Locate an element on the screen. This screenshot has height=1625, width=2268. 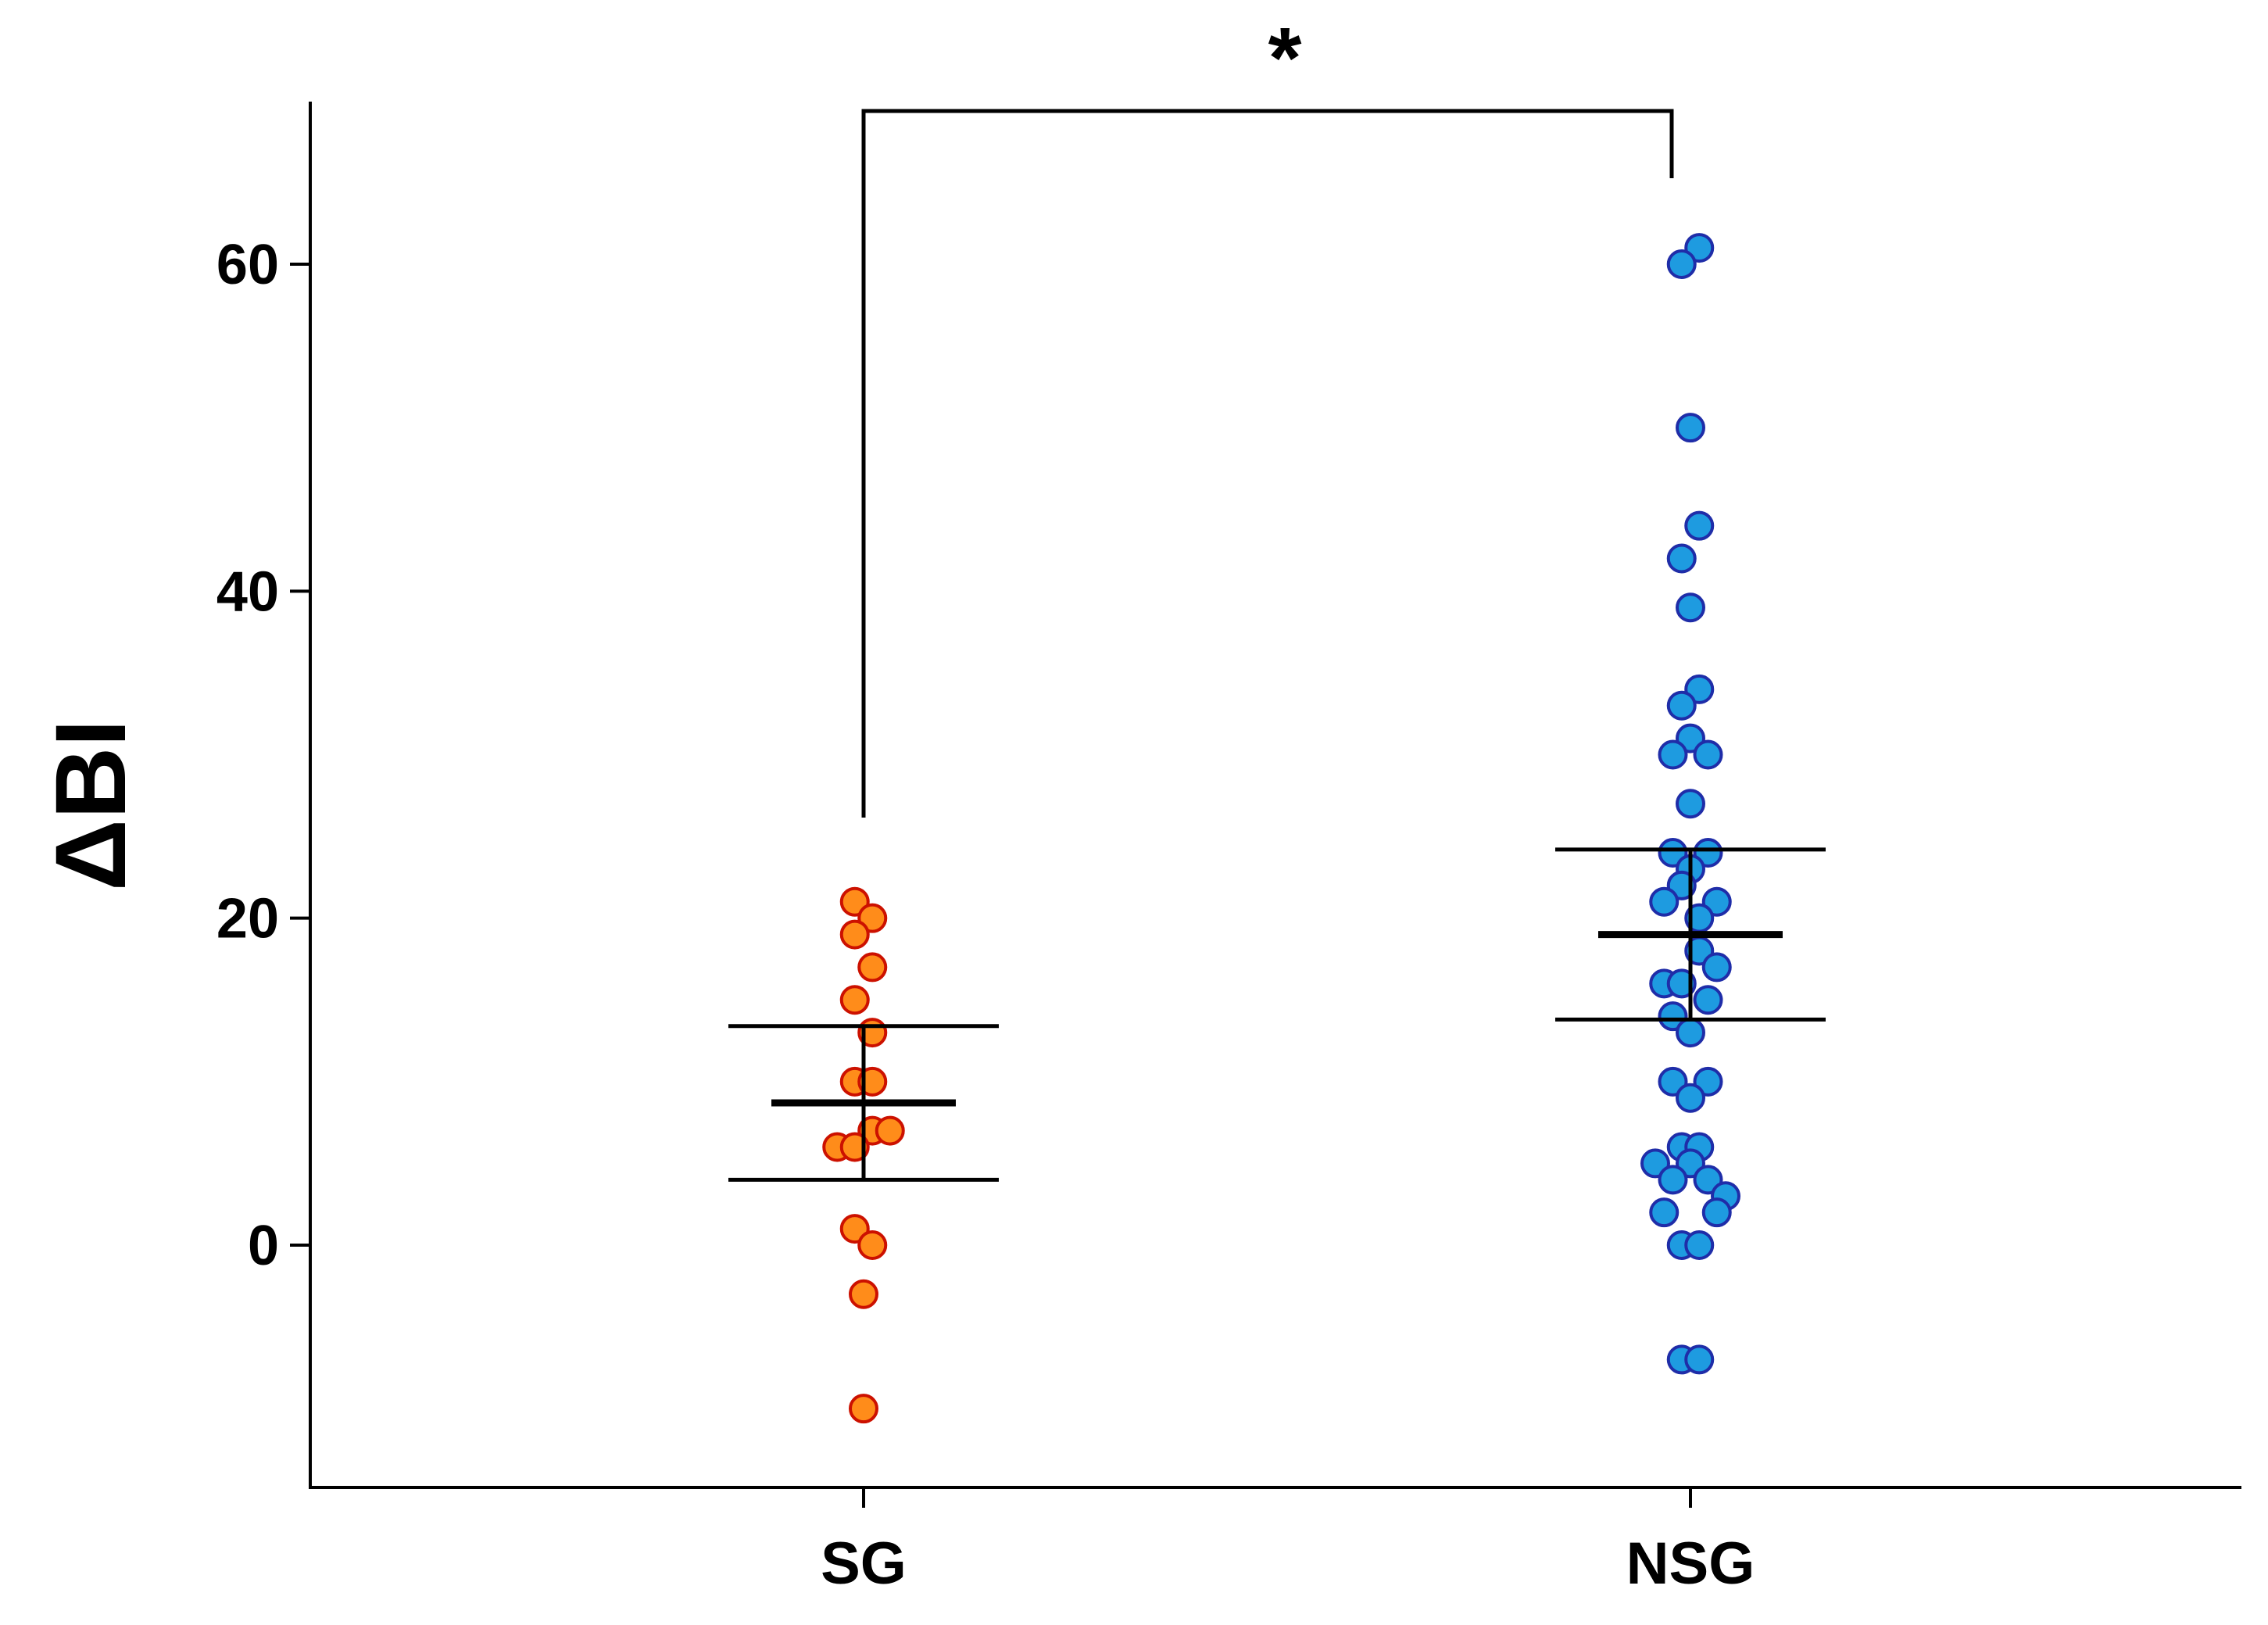
x-category-label-sg: SG is located at coordinates (864, 1563).